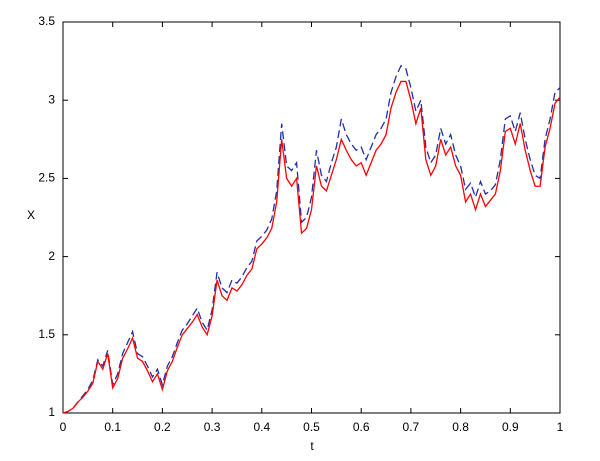 The image size is (600, 461). What do you see at coordinates (261, 427) in the screenshot?
I see `x-tick-label: 0.4` at bounding box center [261, 427].